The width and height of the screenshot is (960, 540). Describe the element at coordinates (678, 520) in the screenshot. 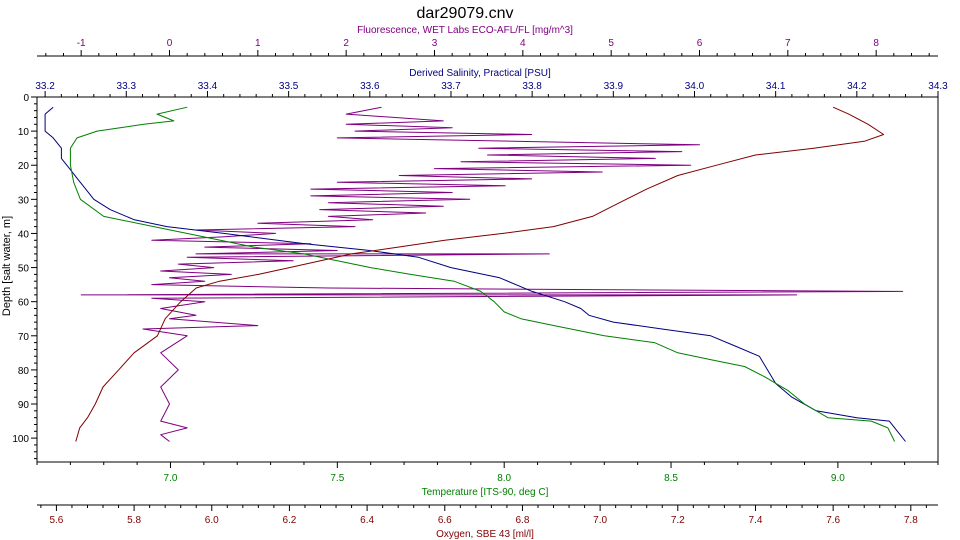

I see `oxygen-tick-label: 7.2` at that location.